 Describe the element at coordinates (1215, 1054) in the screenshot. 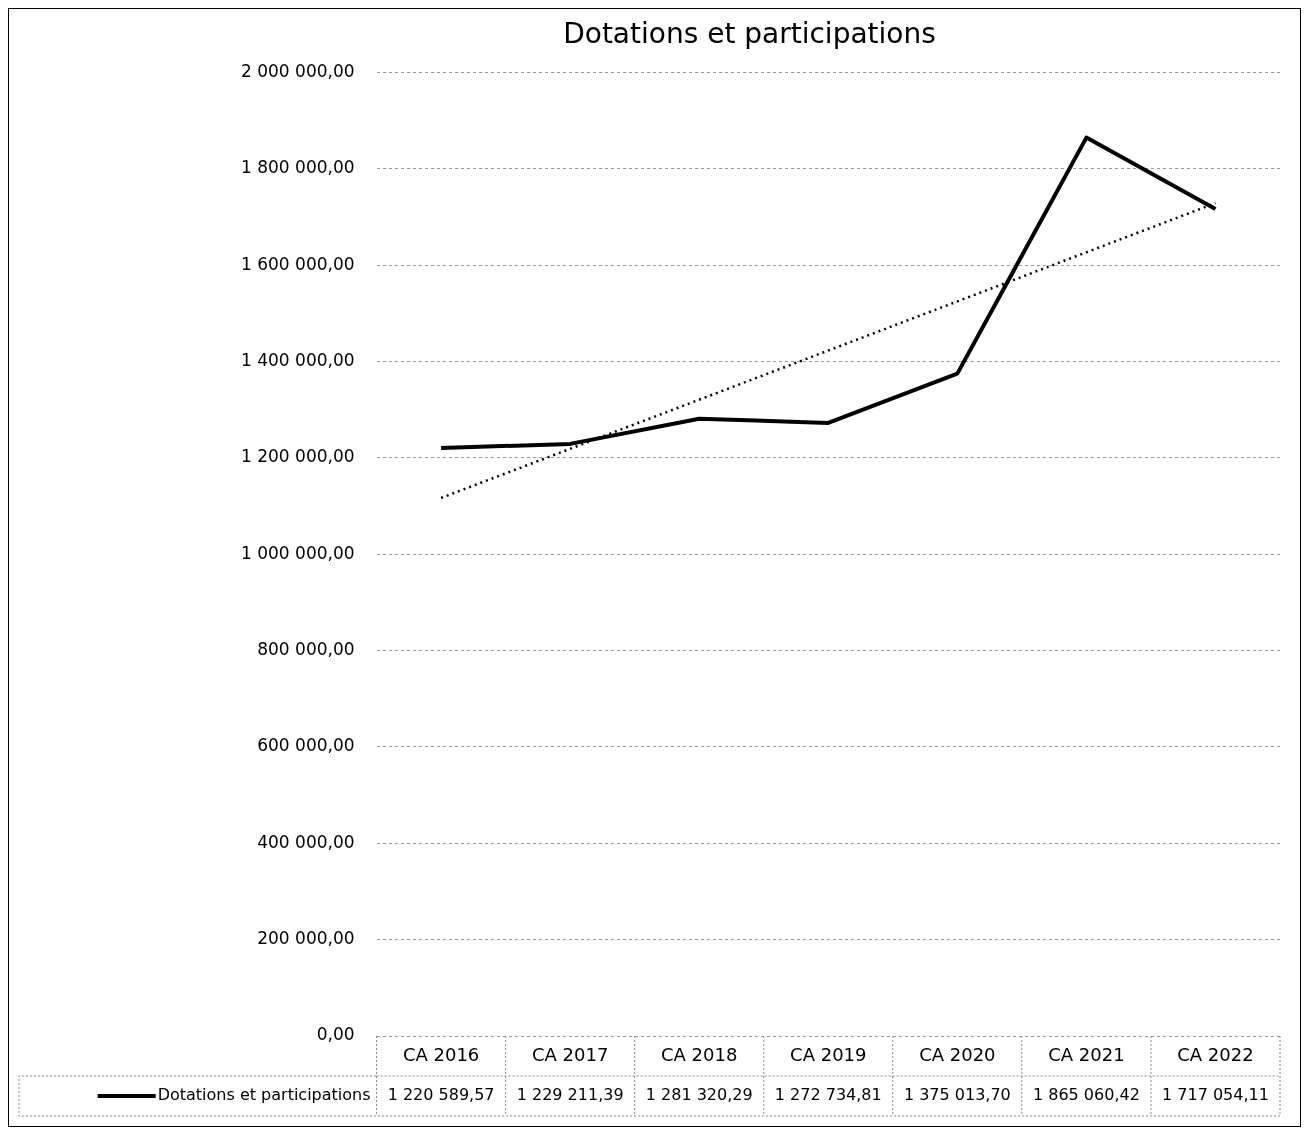

I see `x-tick-label: CA 2022` at that location.